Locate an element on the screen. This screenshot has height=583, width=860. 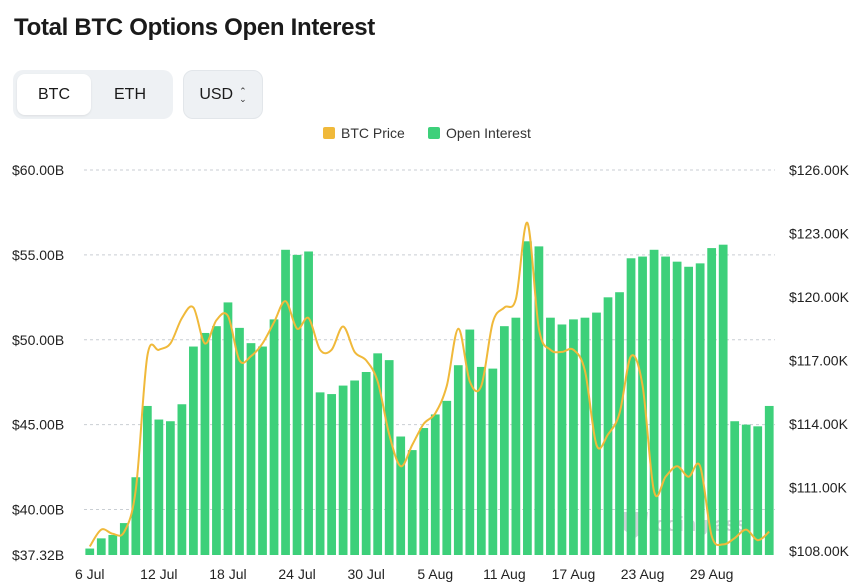
legend-label-btc-price: BTC Price is located at coordinates (373, 133).